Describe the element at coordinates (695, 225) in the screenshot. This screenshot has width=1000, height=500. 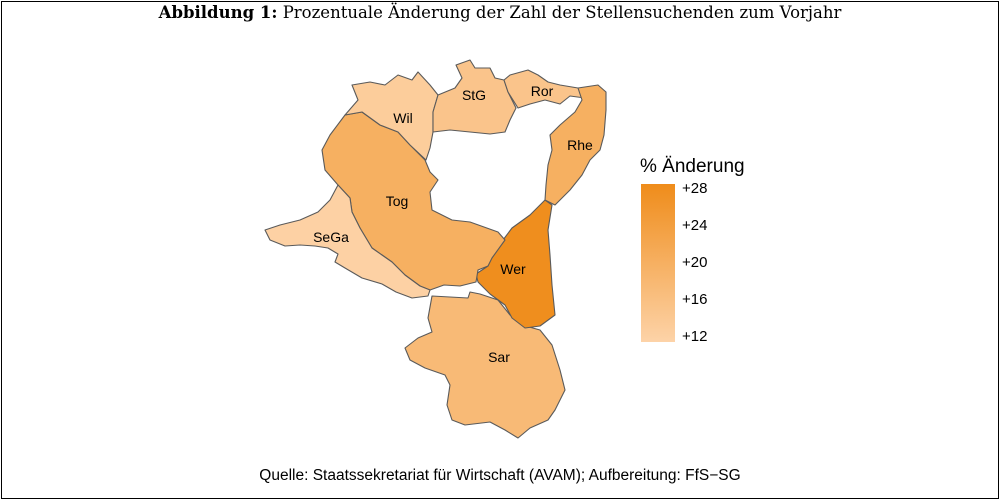
I see `legend-tick-label: +24` at that location.